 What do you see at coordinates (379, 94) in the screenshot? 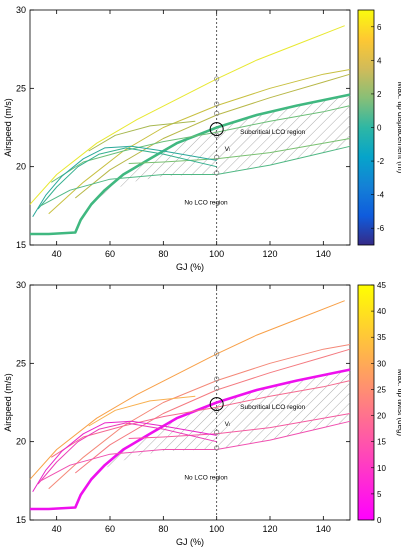
I see `colorbar-tick-label: 2` at bounding box center [379, 94].